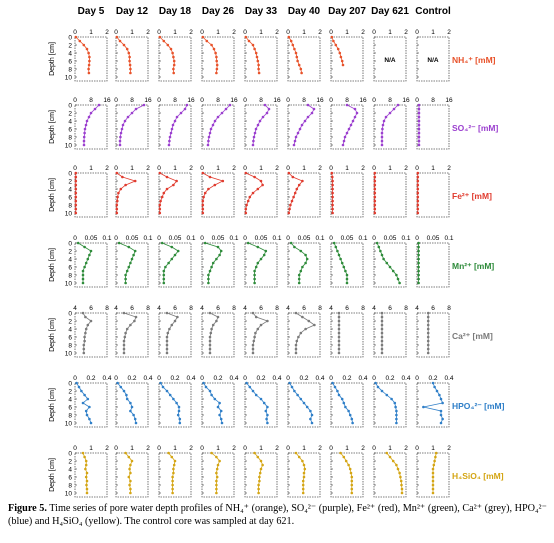  Describe the element at coordinates (131, 378) in the screenshot. I see `x-tick-label: 0.2` at that location.